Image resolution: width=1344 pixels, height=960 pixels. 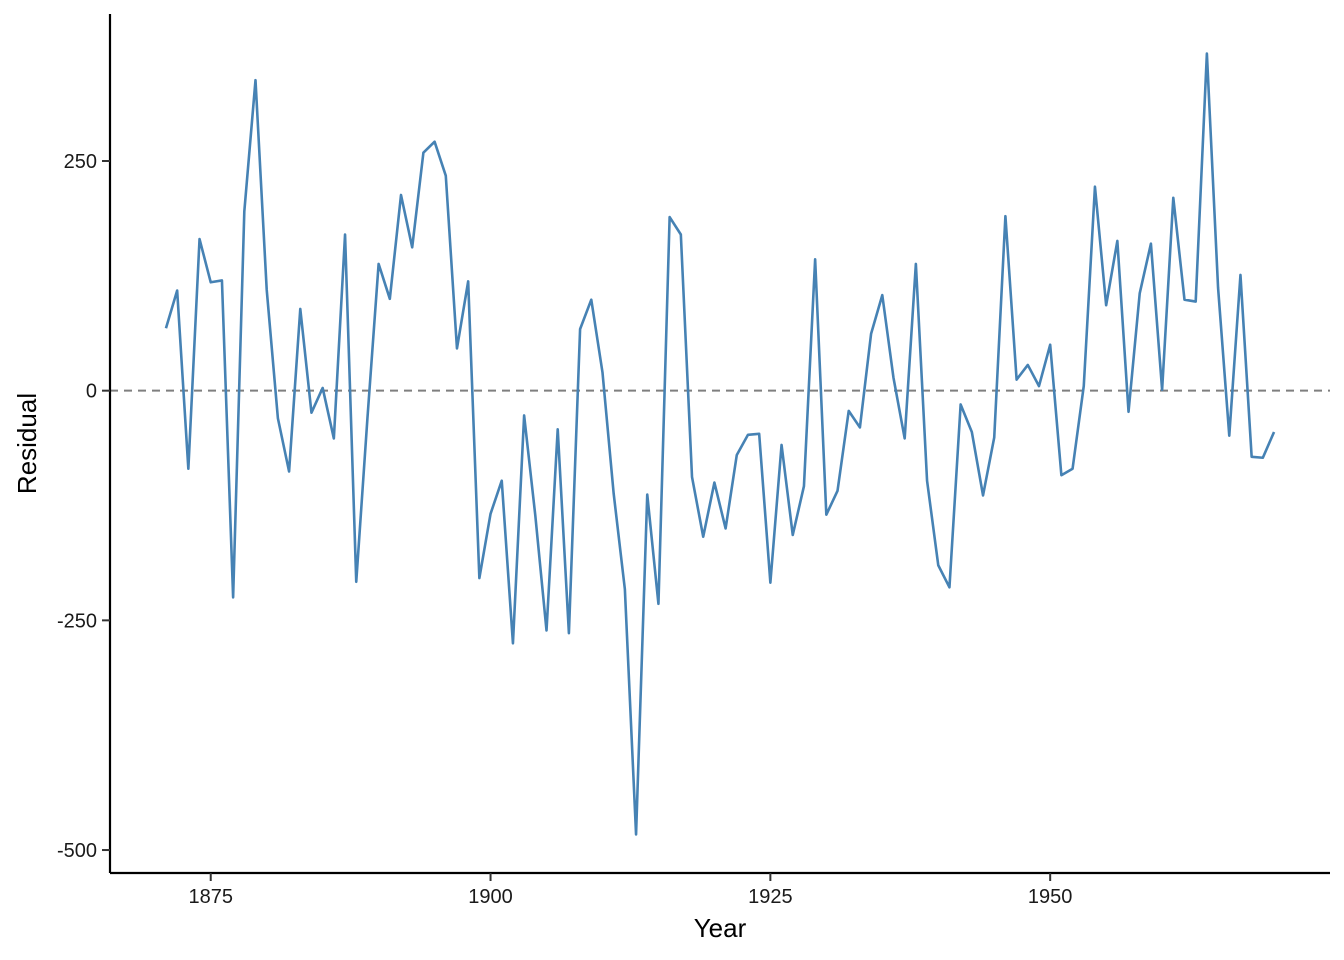 I want to click on y-tick-label: -500, so click(x=77, y=851).